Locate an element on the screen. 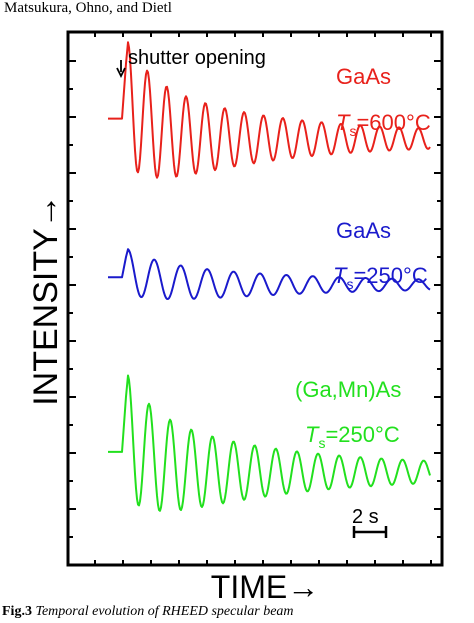 The width and height of the screenshot is (474, 623). series-condition-2: Ts=250°C is located at coordinates (352, 436).